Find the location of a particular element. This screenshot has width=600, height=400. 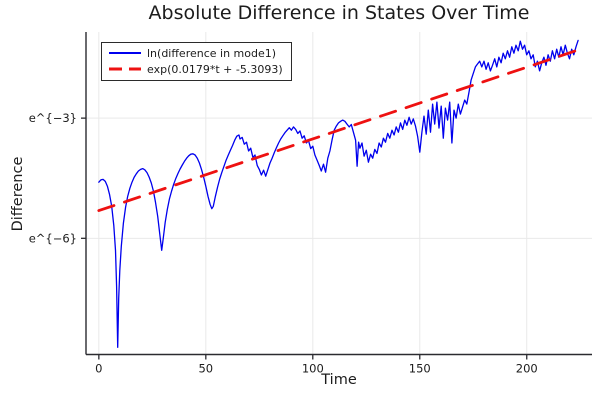

solid-line-sample-icon is located at coordinates (125, 53).